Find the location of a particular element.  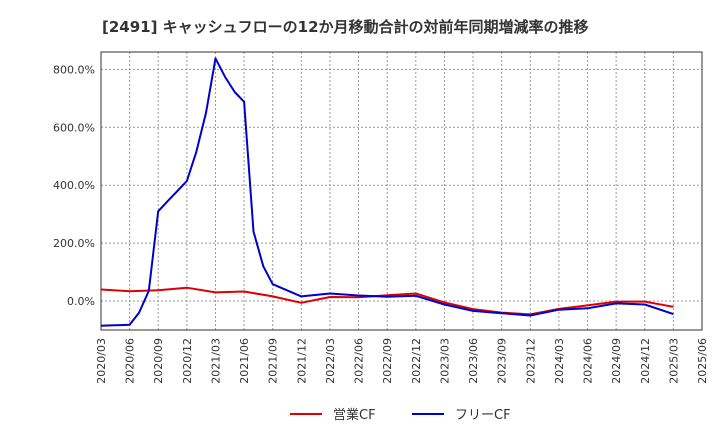

x-tick-label: 2021/06 is located at coordinates (244, 361).